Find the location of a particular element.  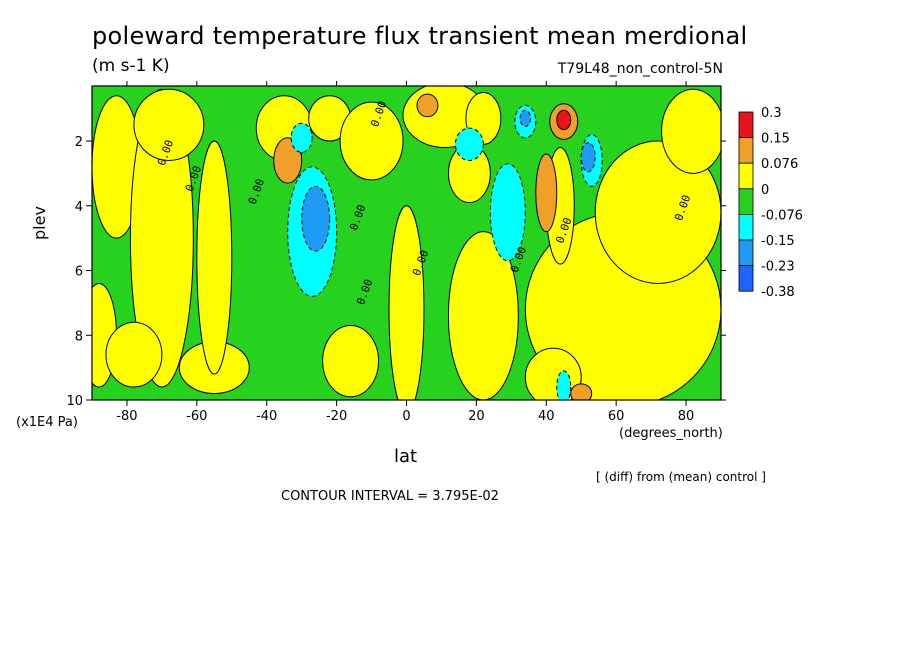

legend-label-5: -0.15 is located at coordinates (778, 241).